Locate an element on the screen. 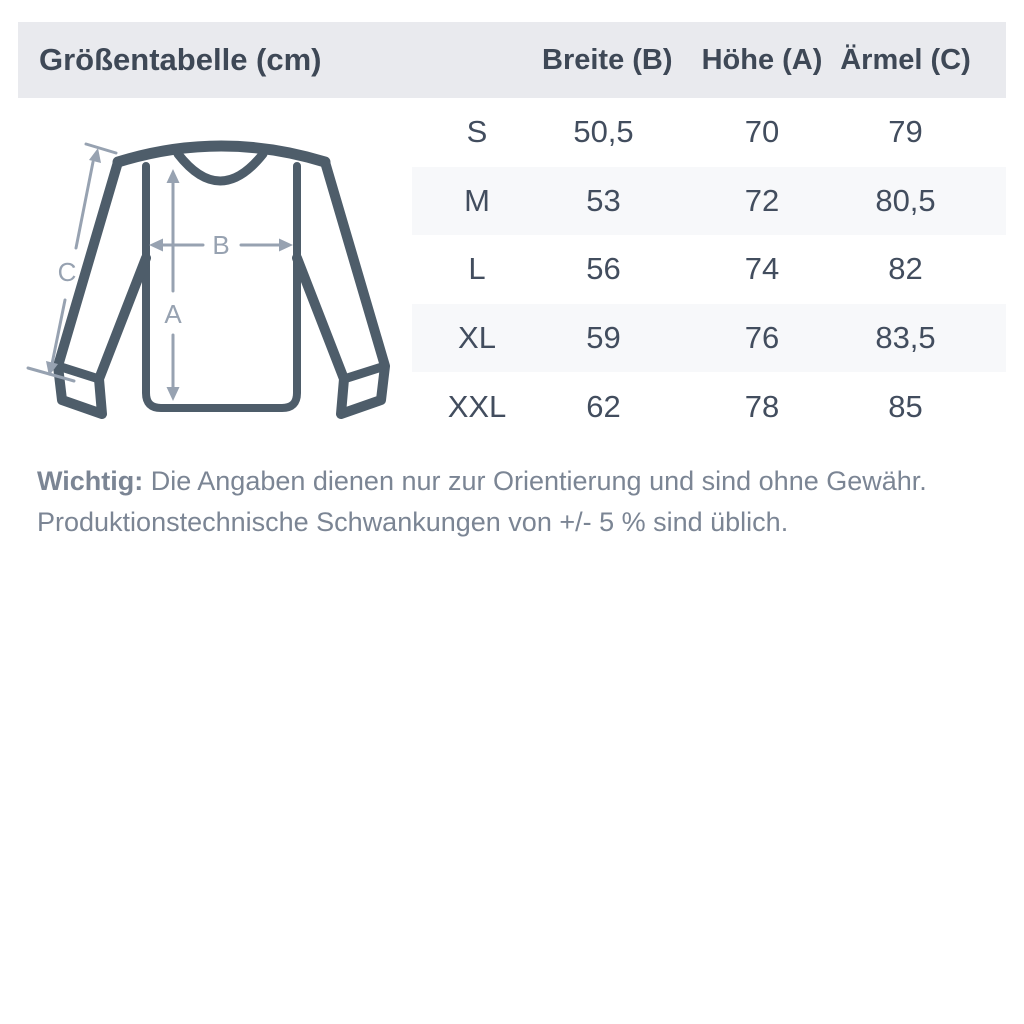 This screenshot has width=1024, height=1024. size-cell: XXL is located at coordinates (477, 406).